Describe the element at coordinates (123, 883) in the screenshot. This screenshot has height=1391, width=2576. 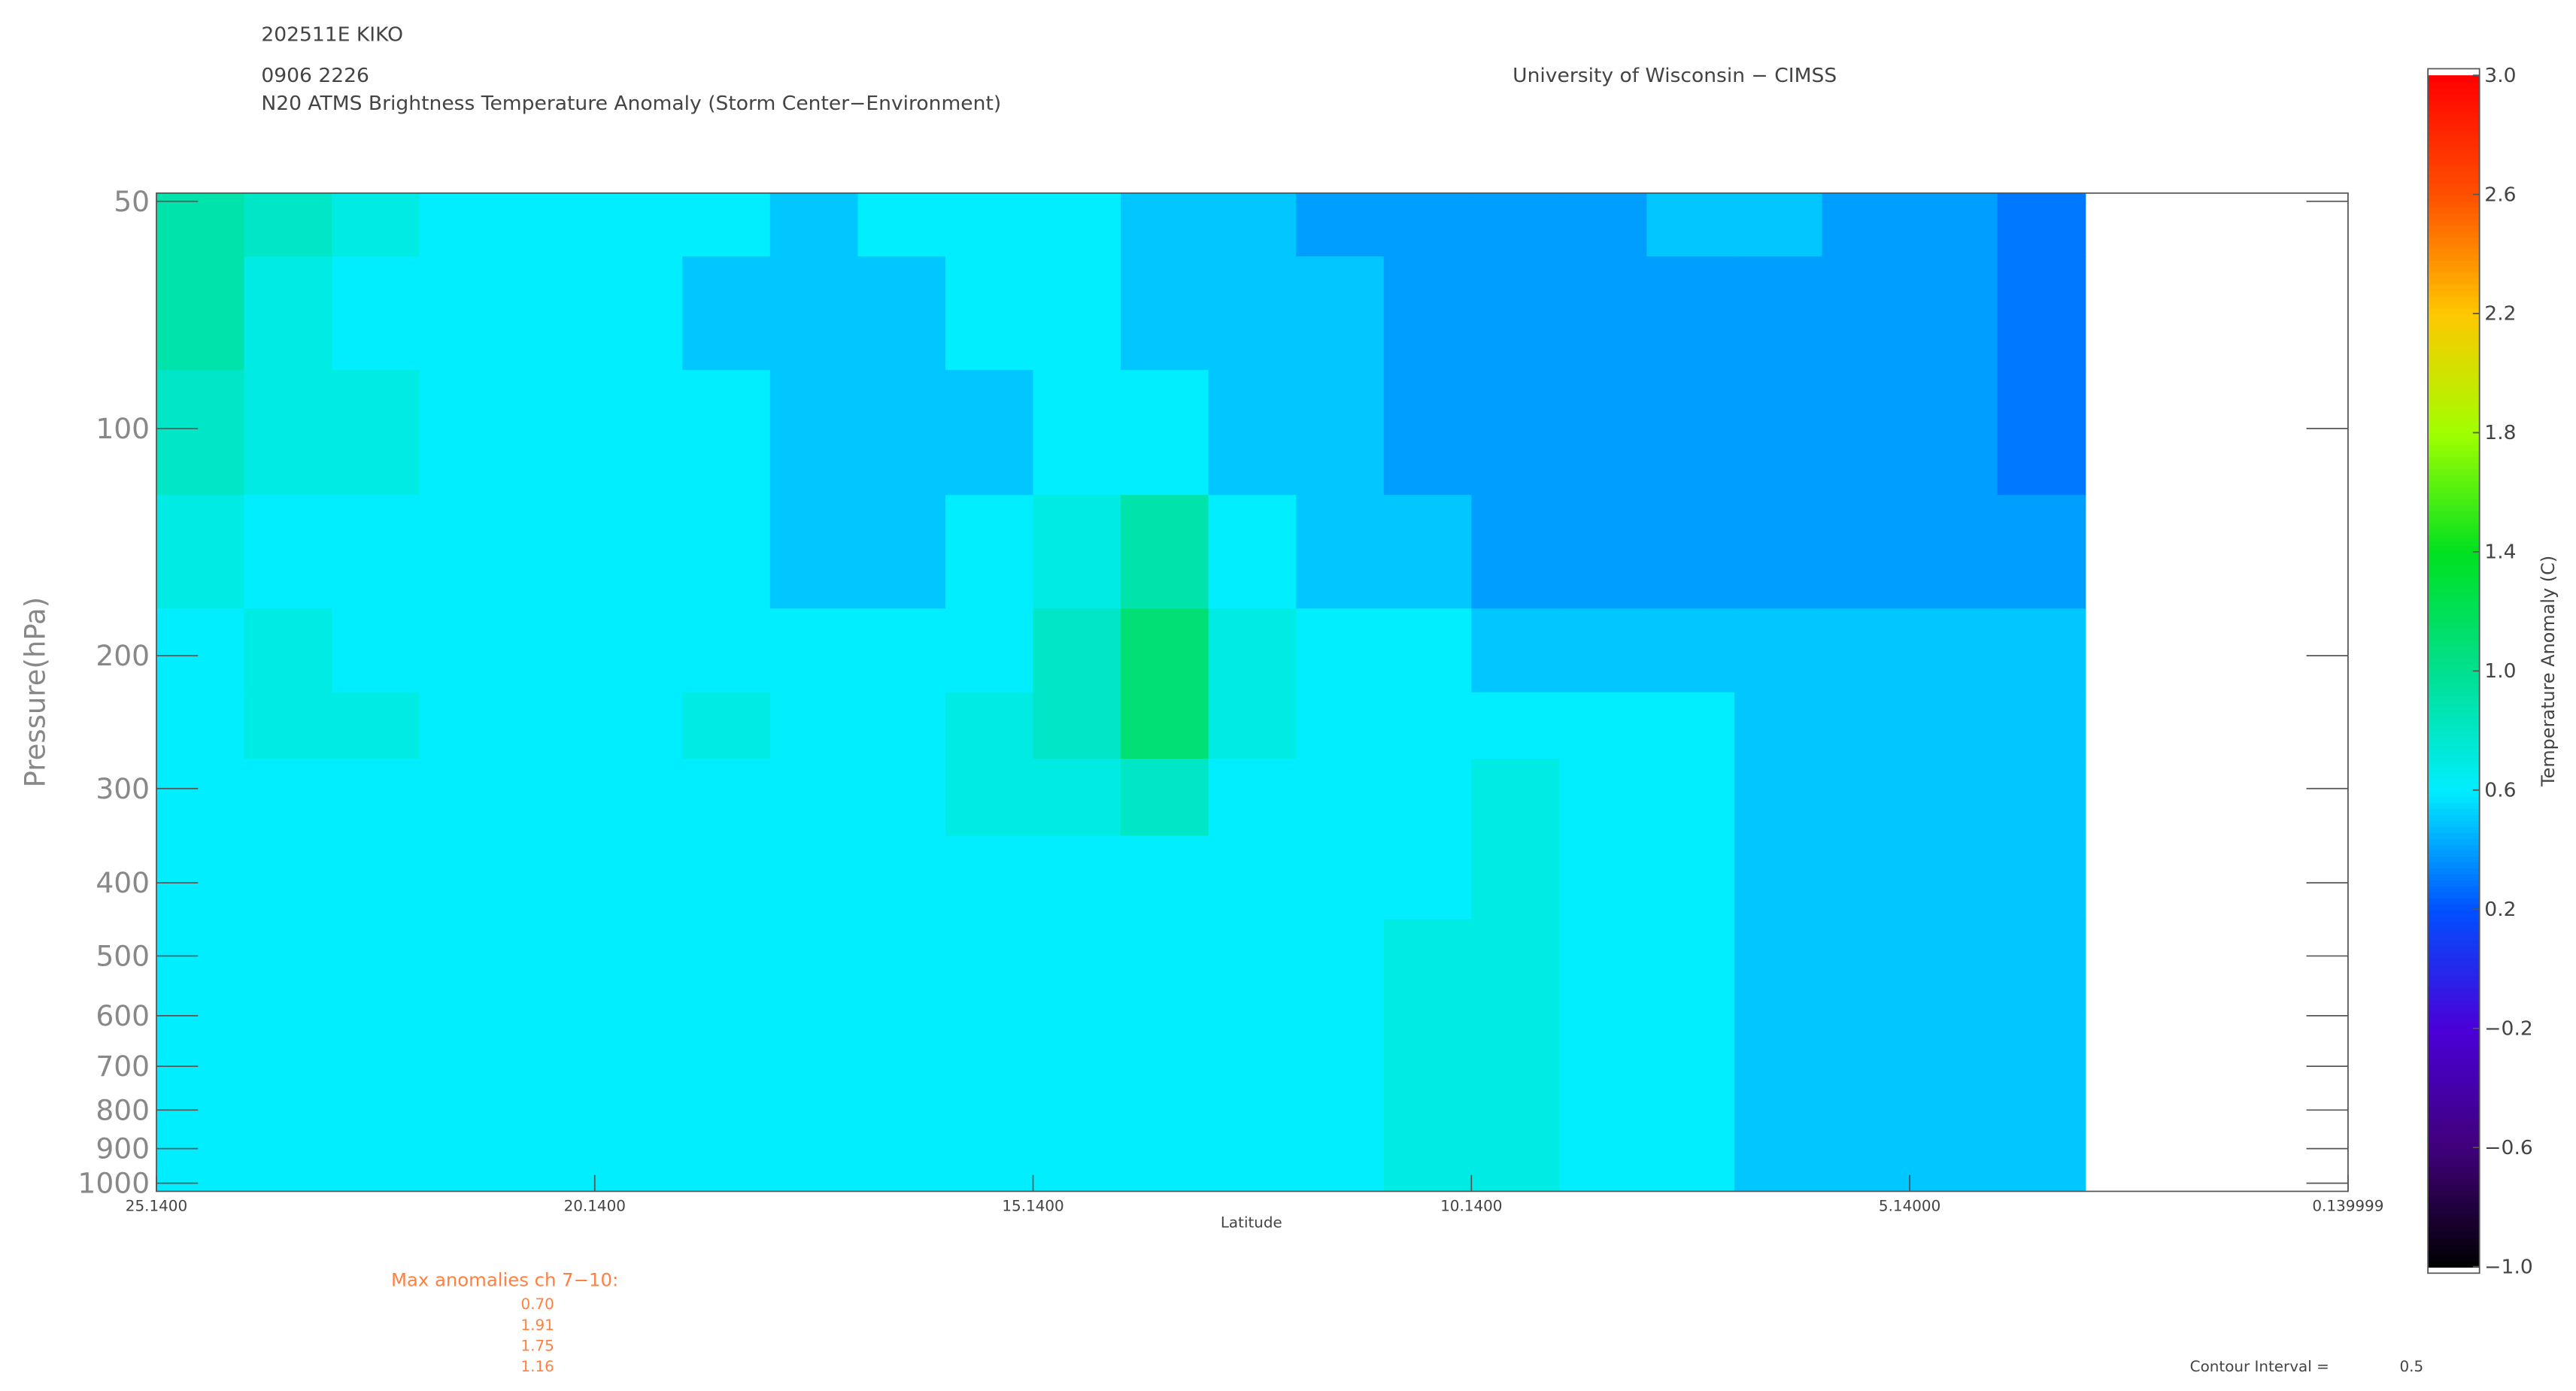
I see `y-tick-label: 400` at that location.